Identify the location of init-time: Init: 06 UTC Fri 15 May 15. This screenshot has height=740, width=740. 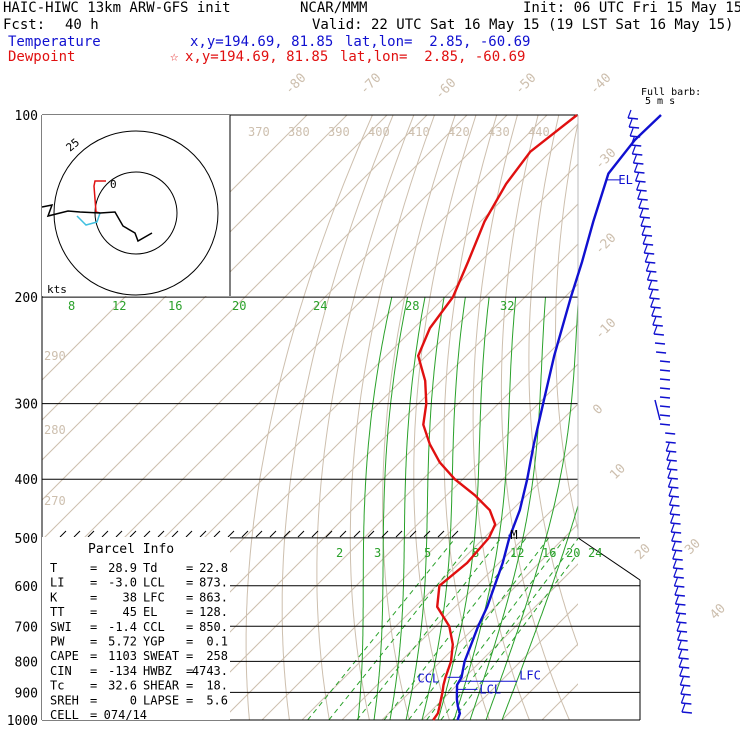
(631, 8).